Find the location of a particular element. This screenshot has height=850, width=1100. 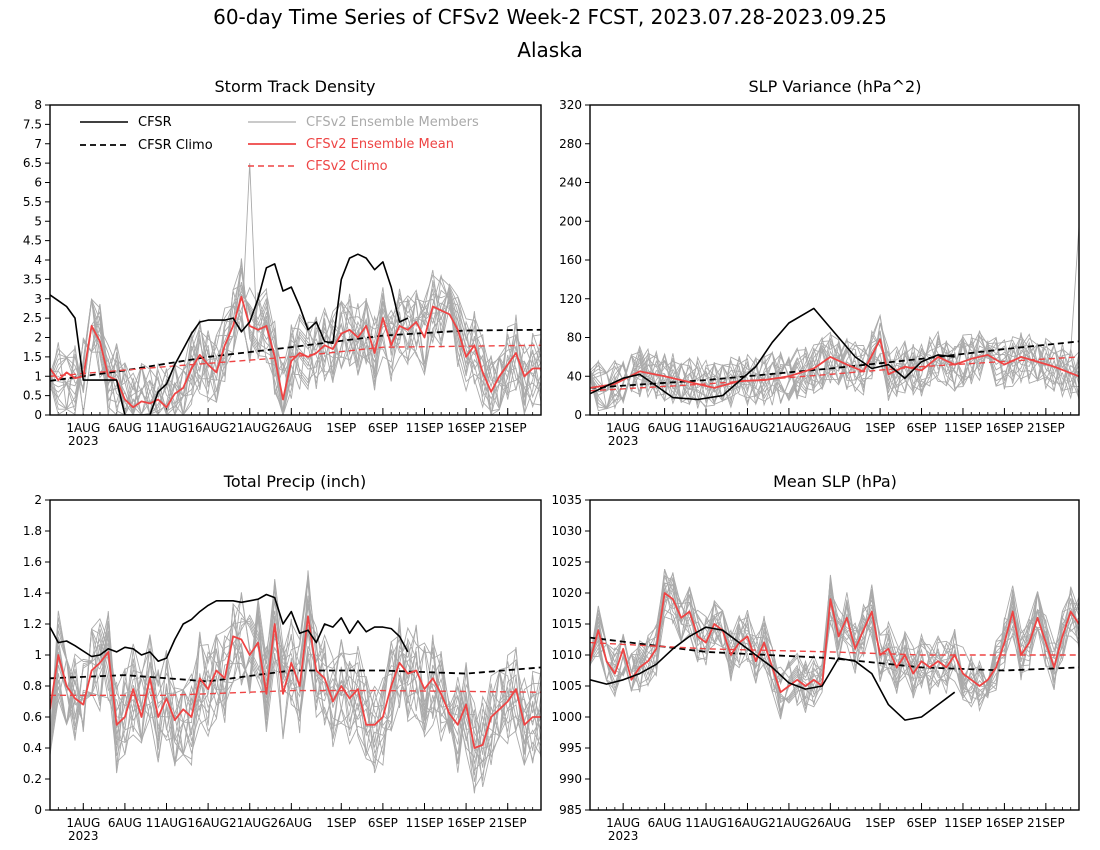

legend-label-mean: CFSv2 Ensemble Mean is located at coordinates (380, 144).